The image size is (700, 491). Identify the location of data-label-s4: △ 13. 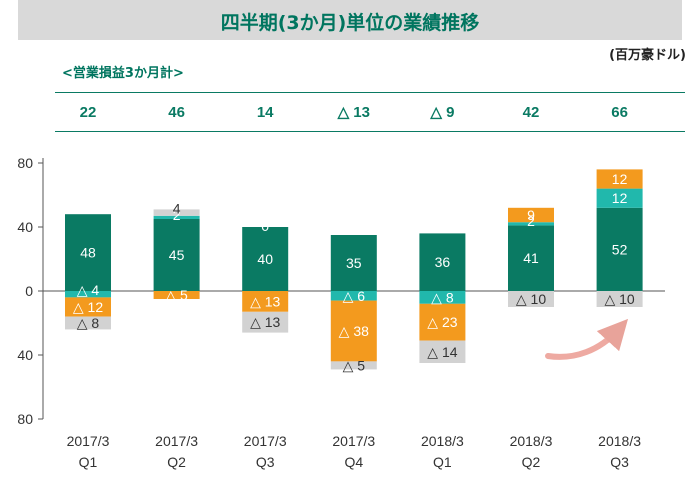
(265, 322).